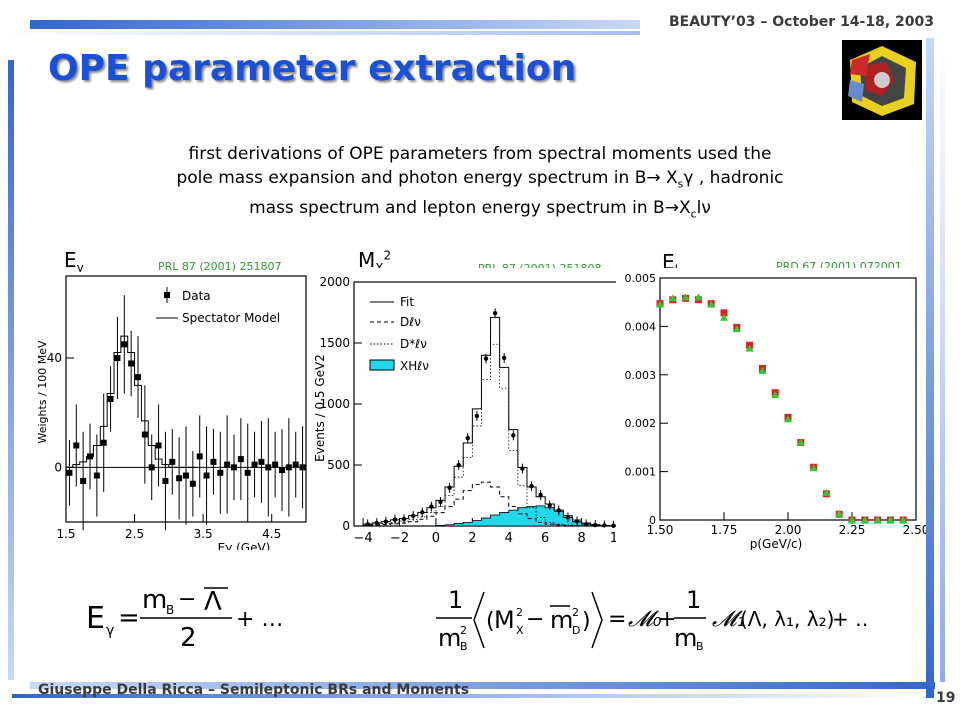 The height and width of the screenshot is (720, 960). Describe the element at coordinates (231, 318) in the screenshot. I see `legend-model-label: Spectator Model` at that location.